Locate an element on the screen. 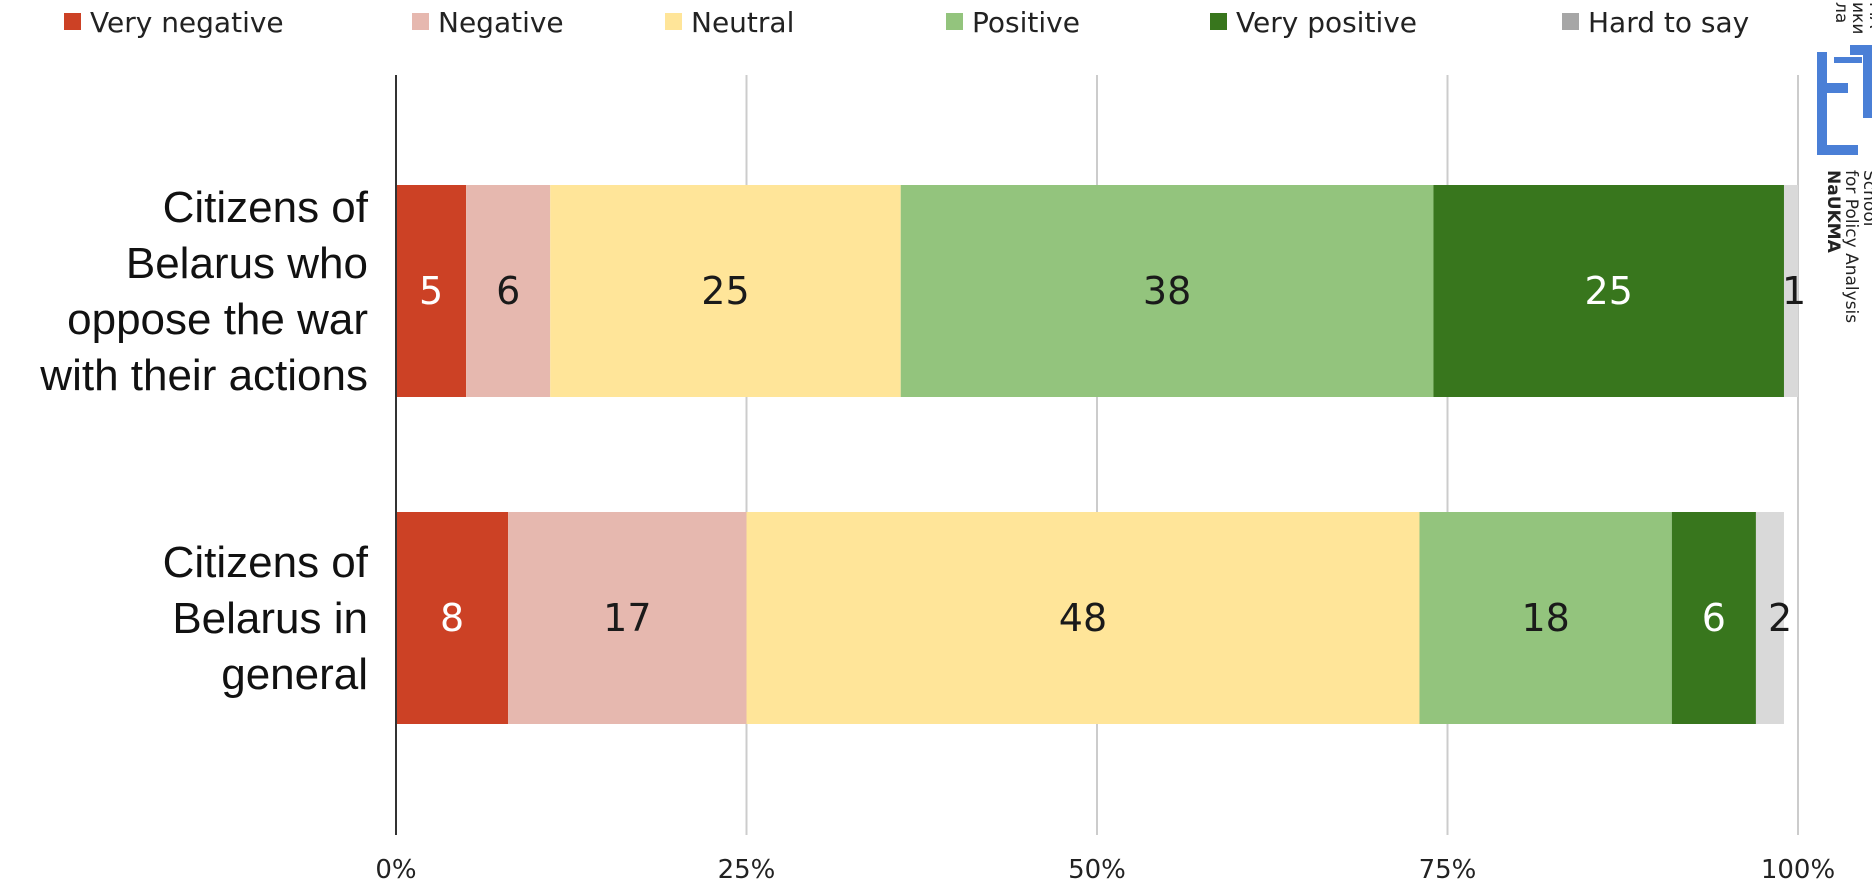  legend-label: Negative is located at coordinates (501, 22).